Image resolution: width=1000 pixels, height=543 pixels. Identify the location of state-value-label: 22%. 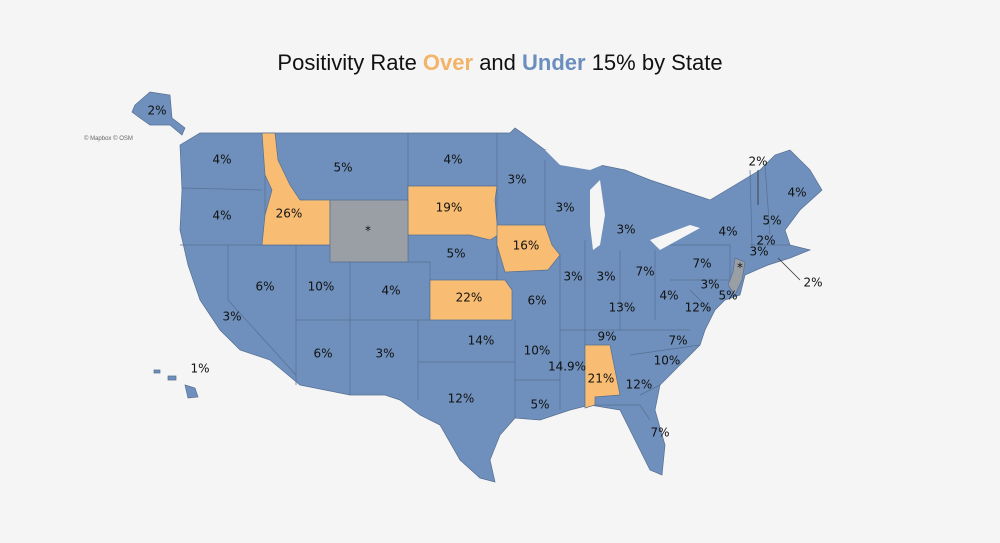
(469, 298).